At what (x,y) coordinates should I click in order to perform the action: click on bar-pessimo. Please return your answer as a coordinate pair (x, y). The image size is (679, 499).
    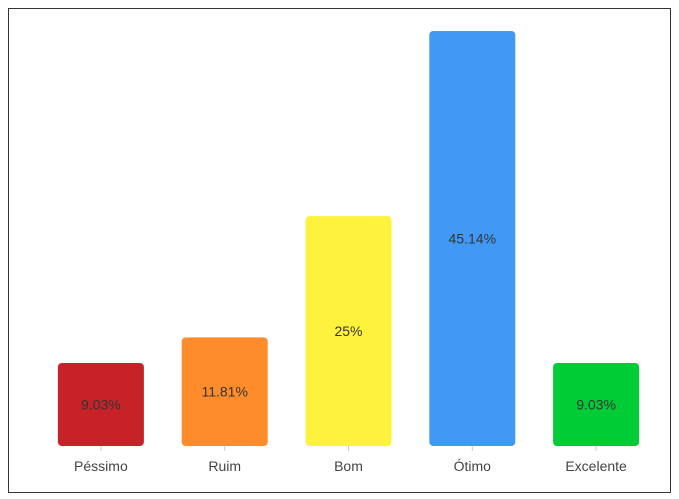
    Looking at the image, I should click on (100, 404).